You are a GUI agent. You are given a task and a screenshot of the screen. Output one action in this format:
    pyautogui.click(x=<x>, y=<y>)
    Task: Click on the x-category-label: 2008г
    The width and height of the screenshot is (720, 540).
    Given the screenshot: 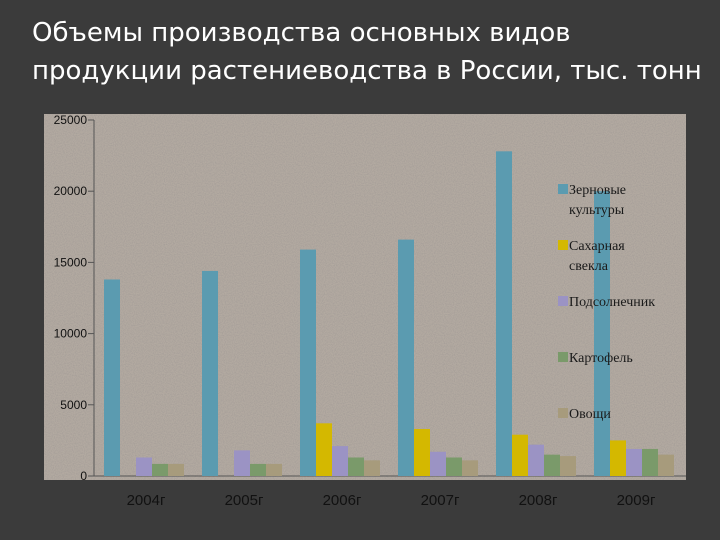 What is the action you would take?
    pyautogui.click(x=538, y=500)
    